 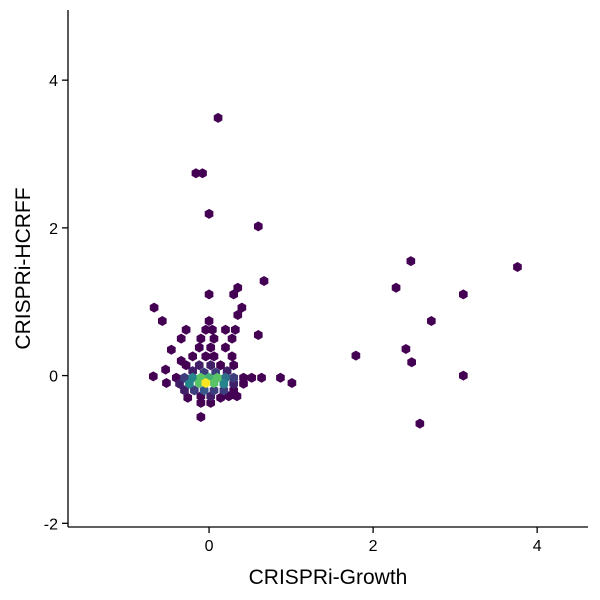 I want to click on x-tick-label: 2, so click(x=373, y=546).